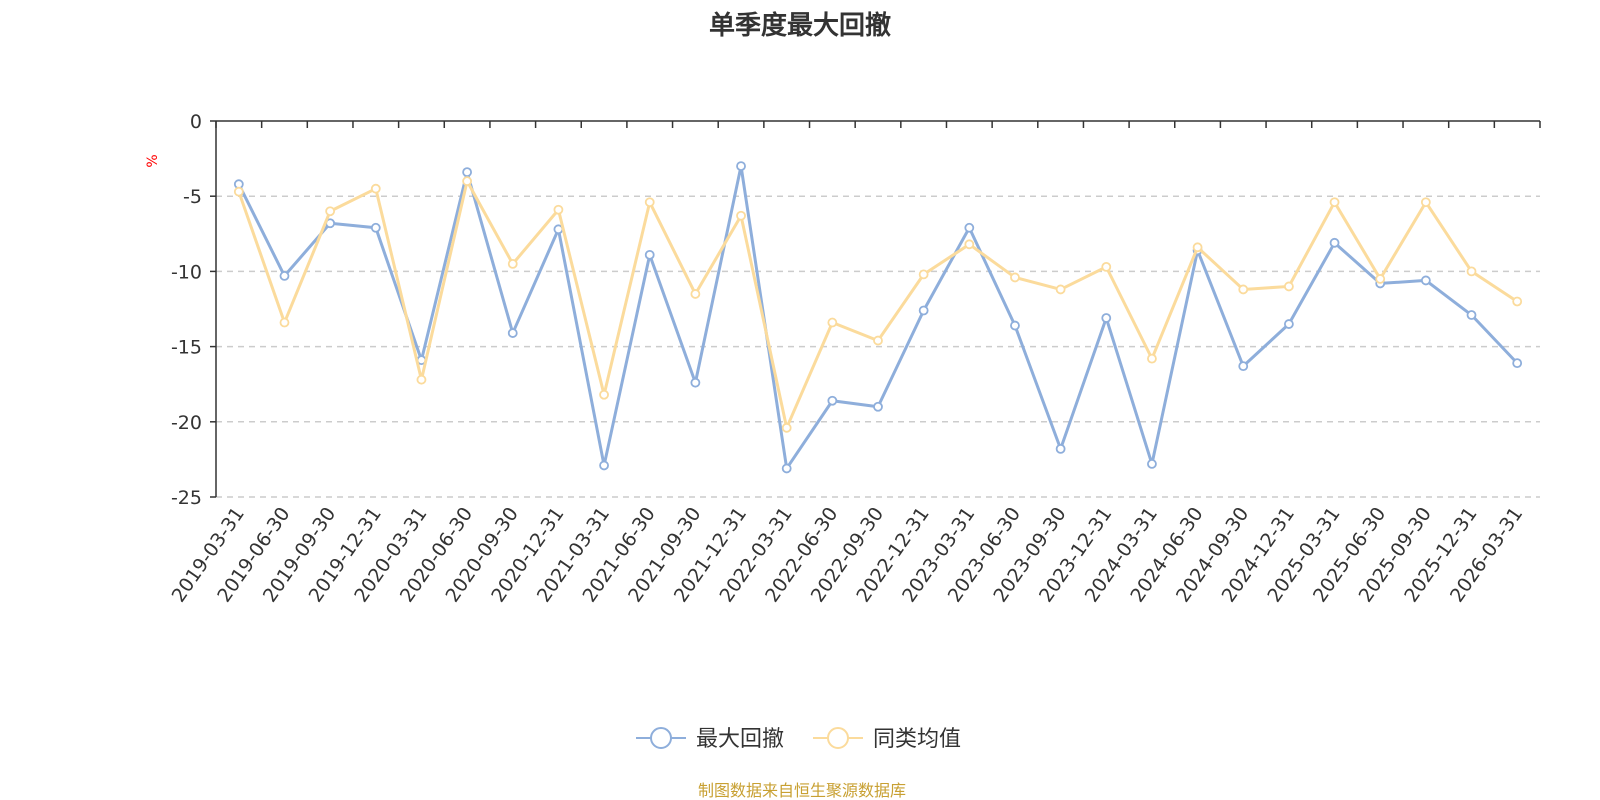 The width and height of the screenshot is (1600, 800). I want to click on y-tick-label: -10, so click(186, 272).